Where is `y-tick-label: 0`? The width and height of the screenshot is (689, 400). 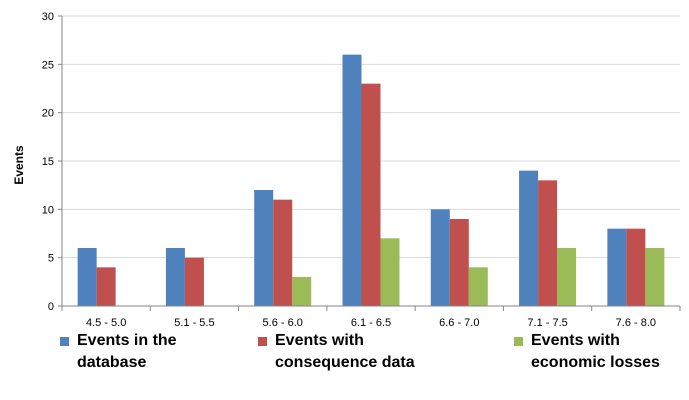 y-tick-label: 0 is located at coordinates (51, 307).